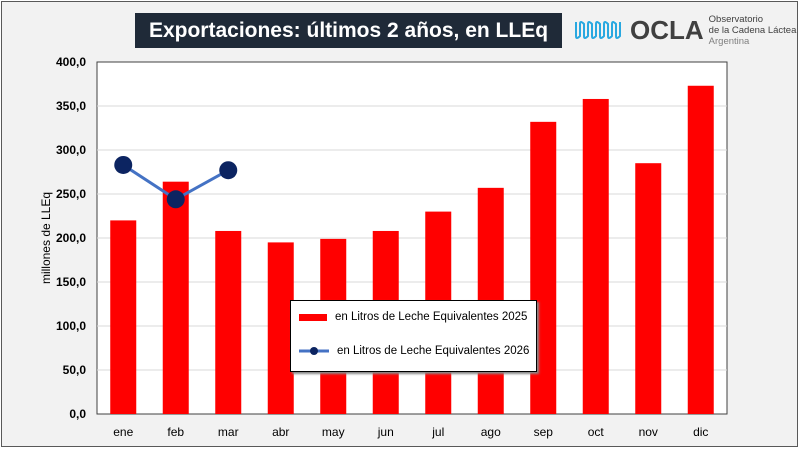  What do you see at coordinates (314, 351) in the screenshot?
I see `legend-swatch-line` at bounding box center [314, 351].